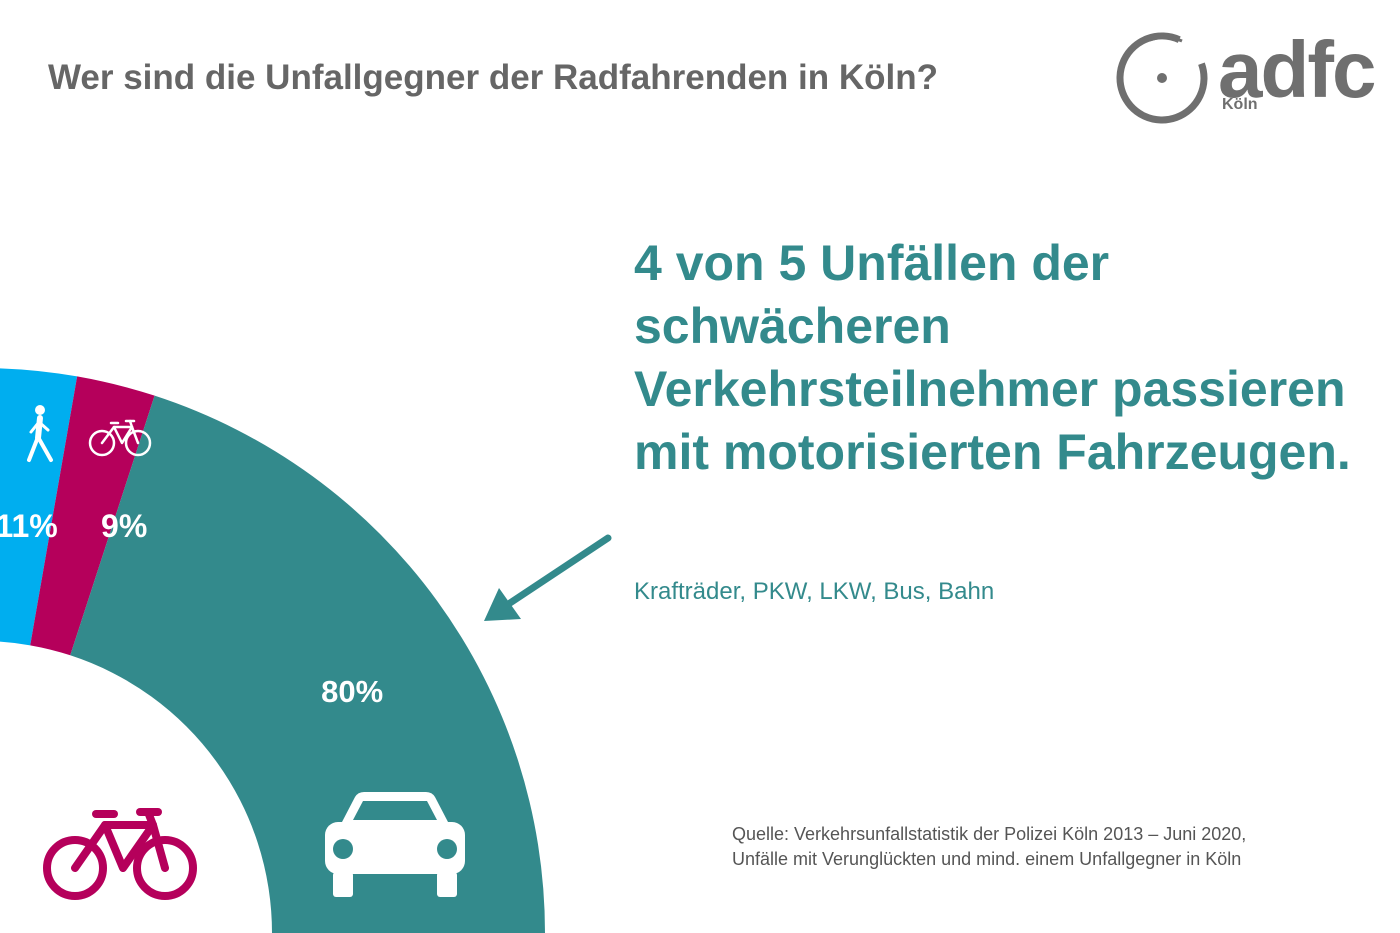  Describe the element at coordinates (814, 591) in the screenshot. I see `callout-subline: Krafträder, PKW, LKW, Bus, Bahn` at that location.